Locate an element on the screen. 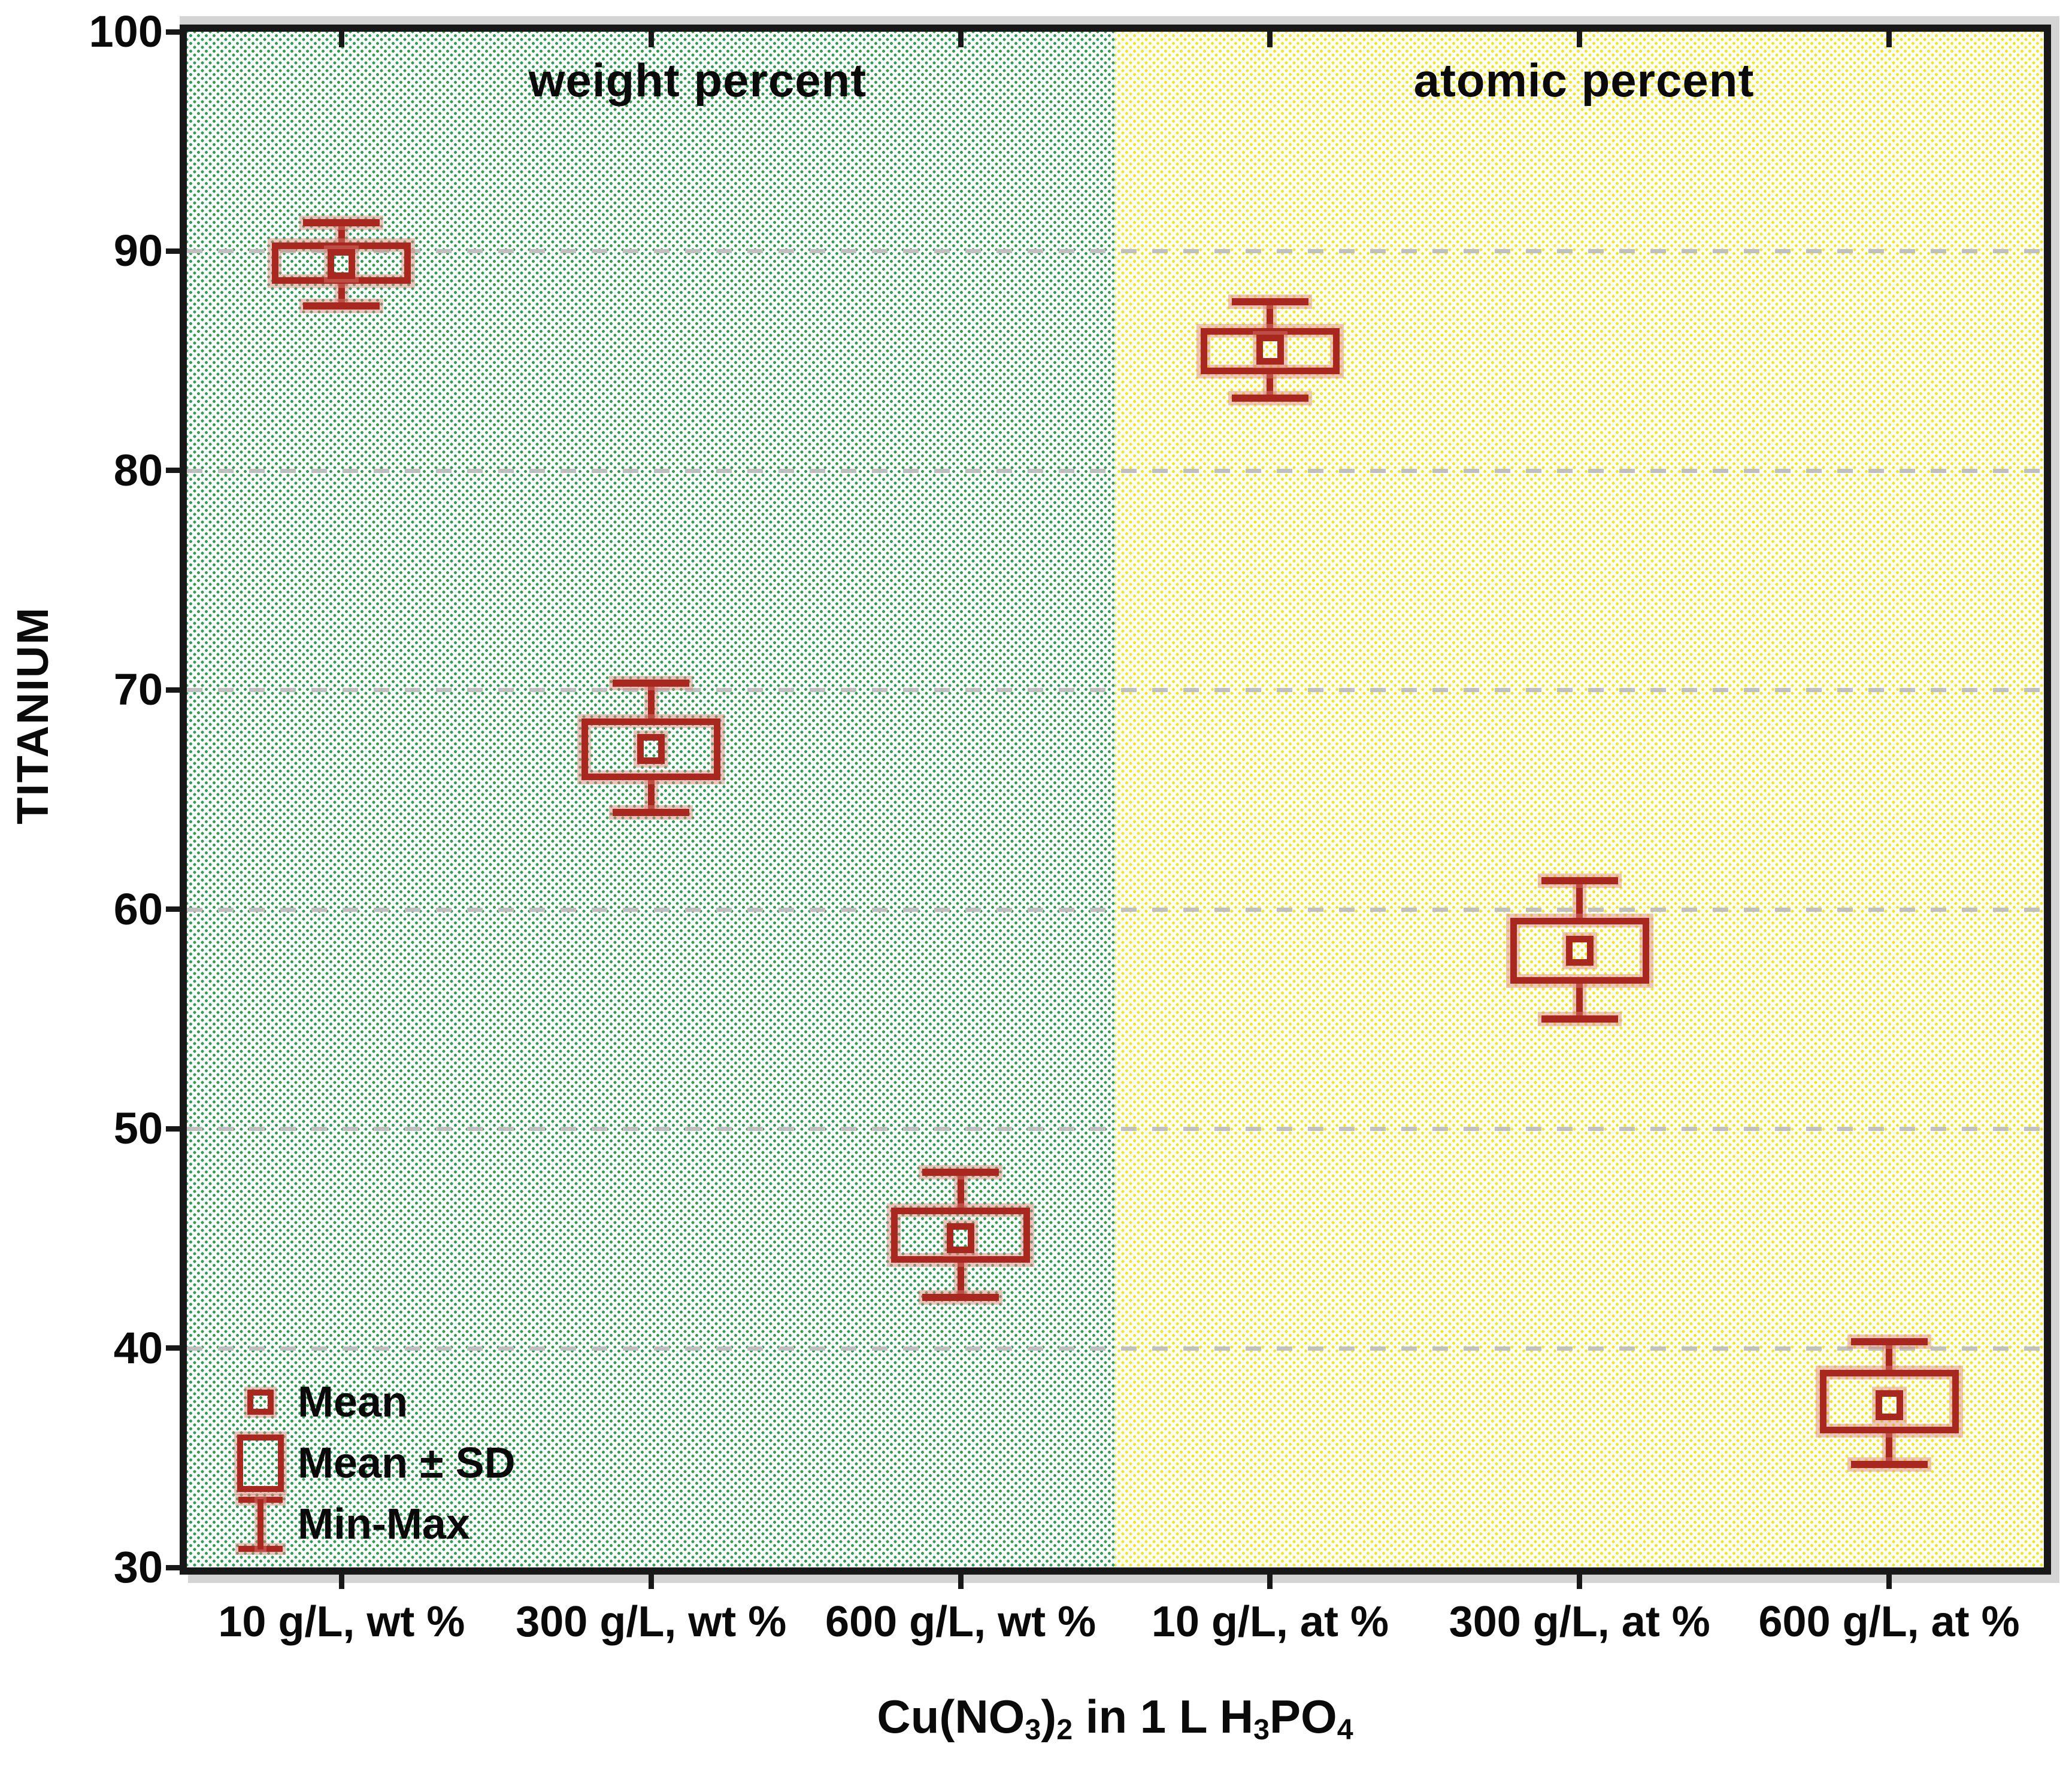 This screenshot has height=1765, width=2072. legend-row-1: Mean is located at coordinates (370, 1402).